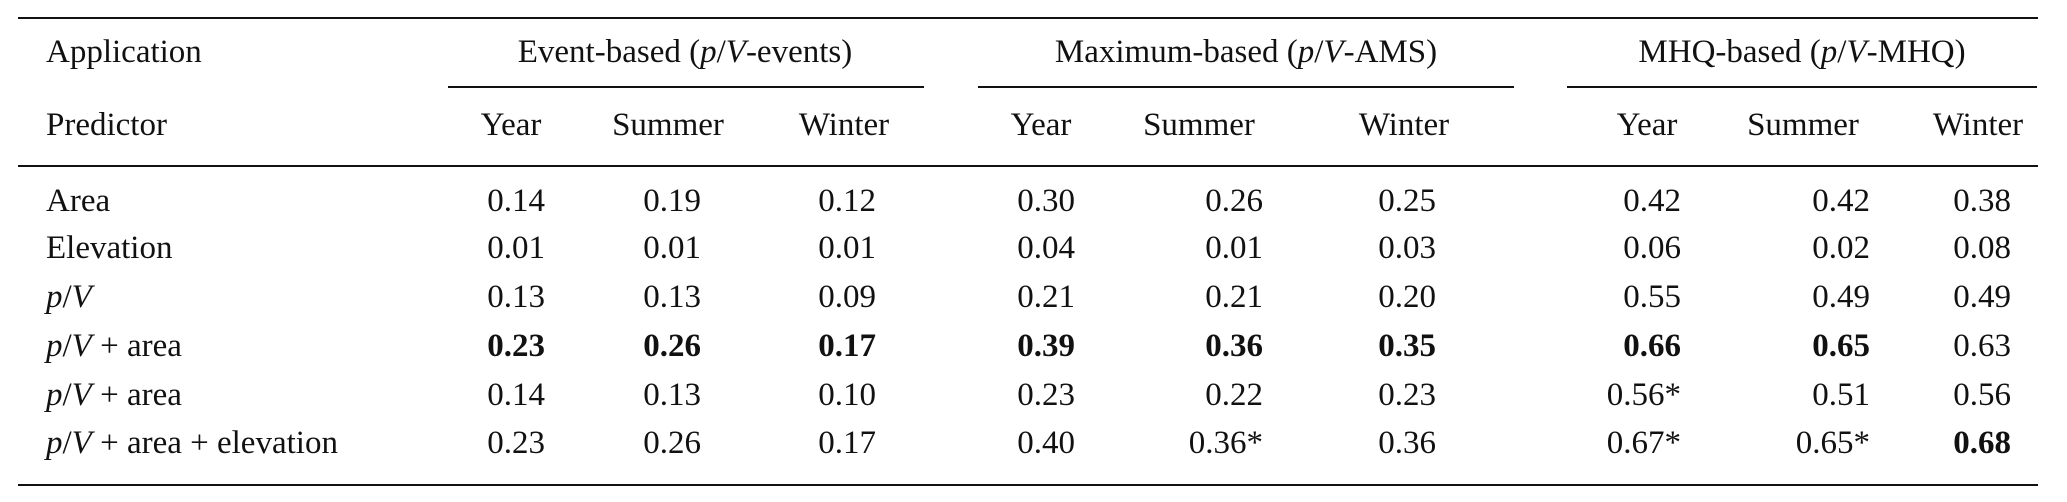 The height and width of the screenshot is (502, 2067). What do you see at coordinates (106, 125) in the screenshot?
I see `row-label: Predictor` at bounding box center [106, 125].